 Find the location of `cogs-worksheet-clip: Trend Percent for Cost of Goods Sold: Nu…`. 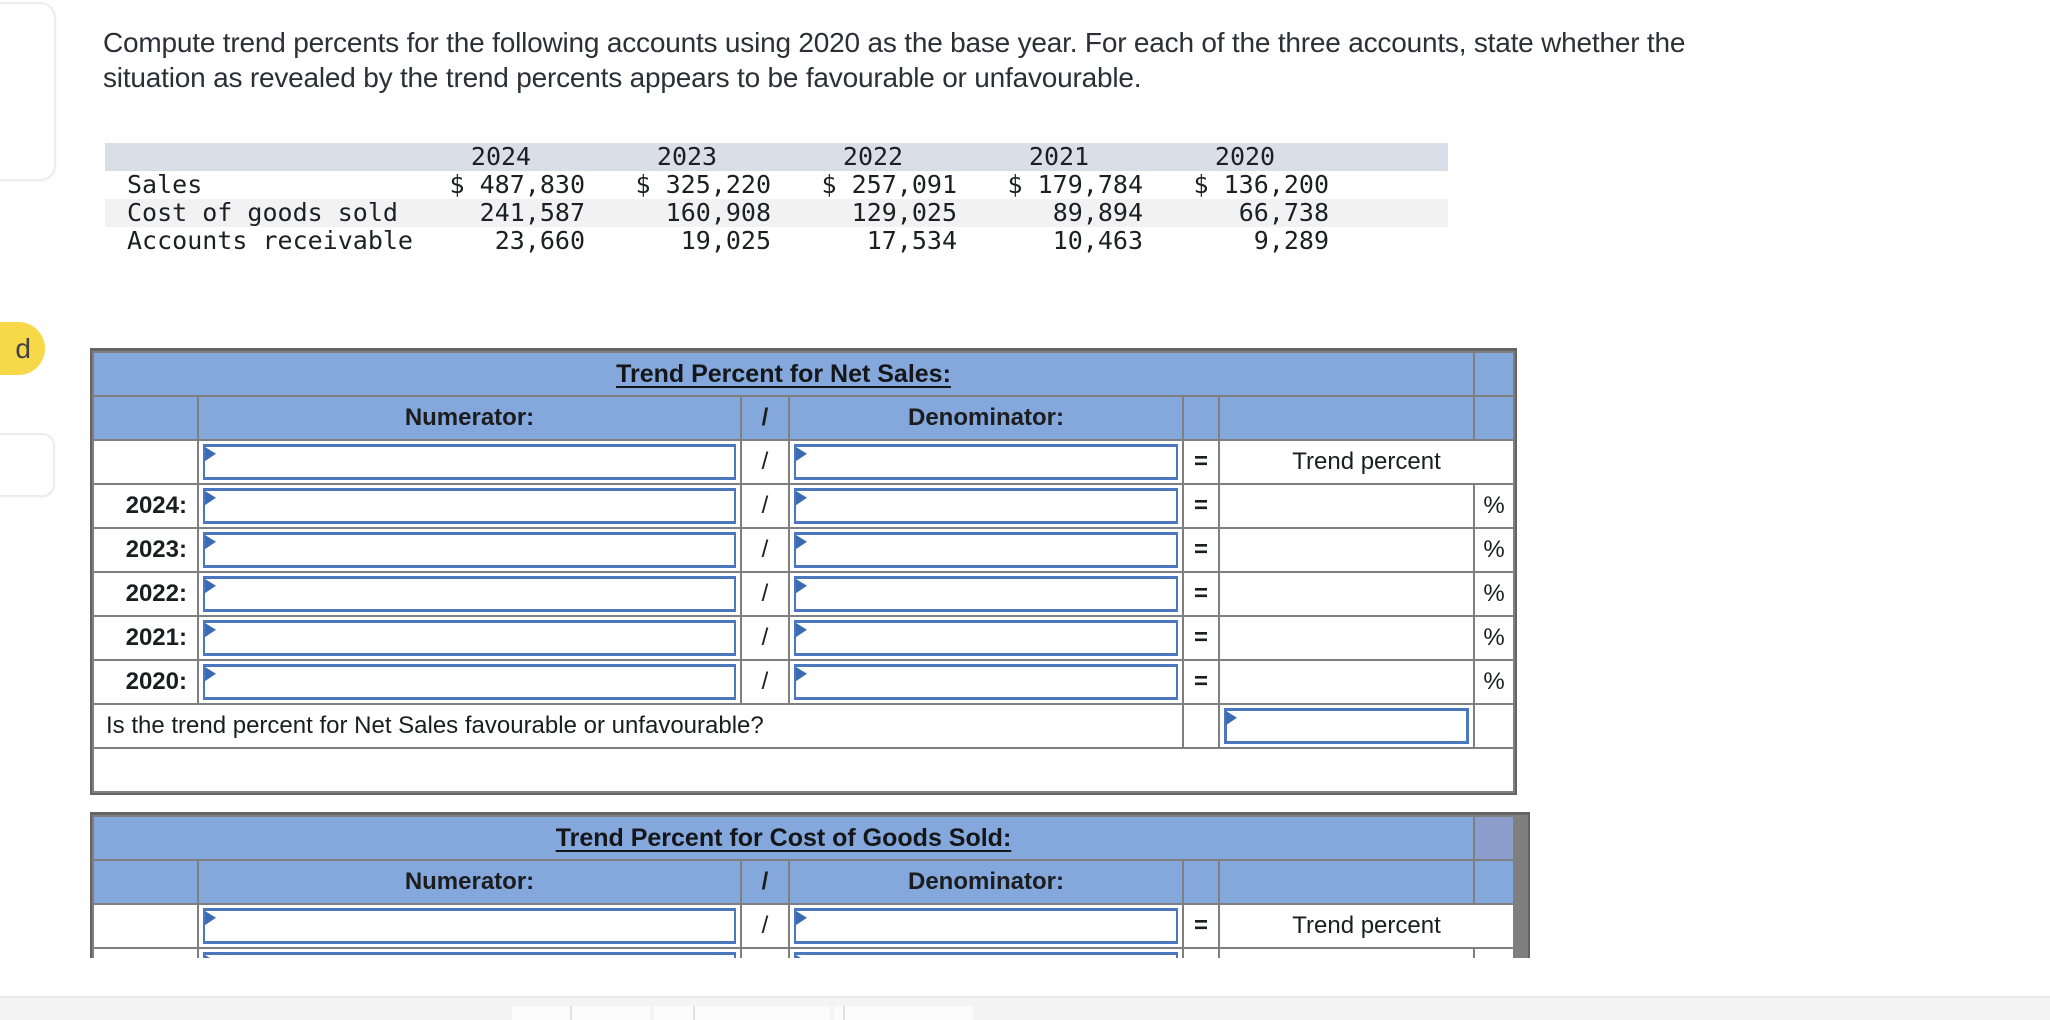

cogs-worksheet-clip: Trend Percent for Cost of Goods Sold: Nu… is located at coordinates (810, 885).